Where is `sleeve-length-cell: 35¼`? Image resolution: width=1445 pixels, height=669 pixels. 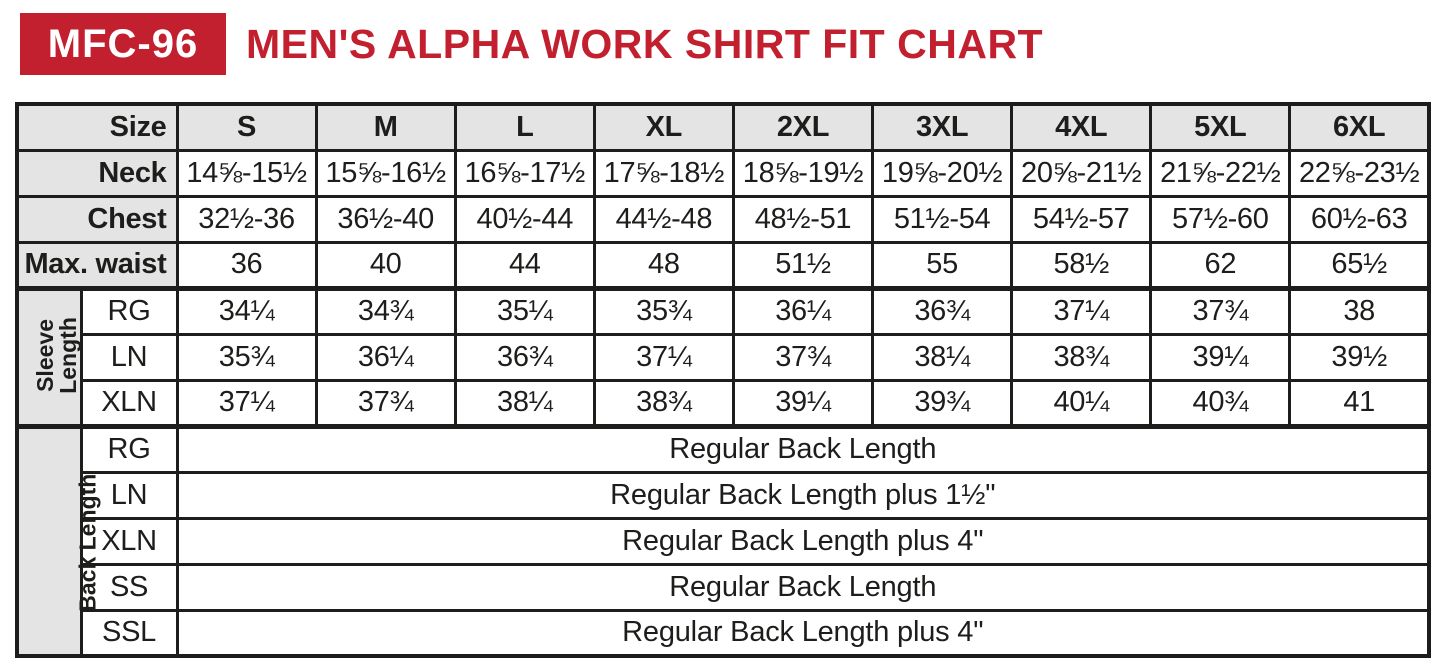 sleeve-length-cell: 35¼ is located at coordinates (524, 310).